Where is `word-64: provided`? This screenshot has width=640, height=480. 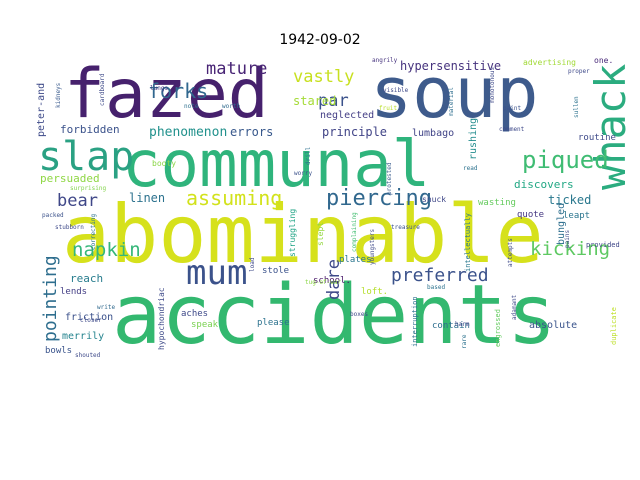
word-64: provided is located at coordinates (603, 245).